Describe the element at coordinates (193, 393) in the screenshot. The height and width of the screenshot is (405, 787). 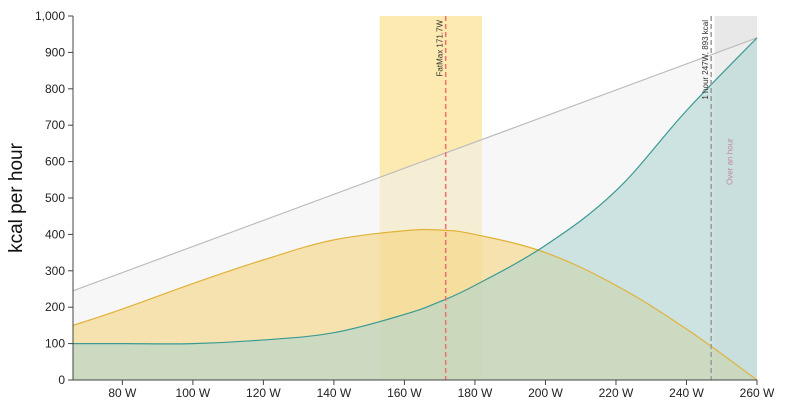
I see `x-tick-label: 100 W` at that location.